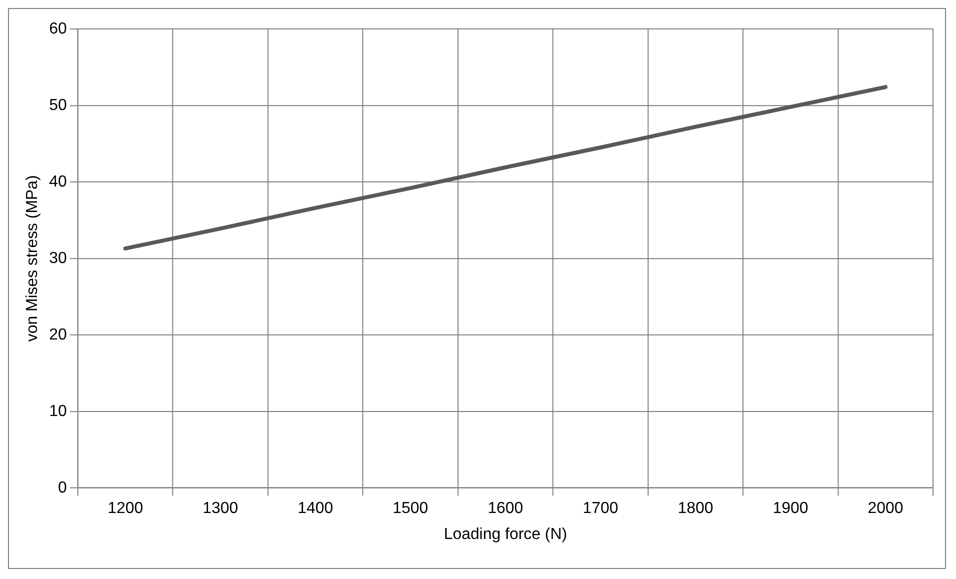 This screenshot has height=579, width=956. What do you see at coordinates (696, 508) in the screenshot?
I see `x-tick-label: 1800` at bounding box center [696, 508].